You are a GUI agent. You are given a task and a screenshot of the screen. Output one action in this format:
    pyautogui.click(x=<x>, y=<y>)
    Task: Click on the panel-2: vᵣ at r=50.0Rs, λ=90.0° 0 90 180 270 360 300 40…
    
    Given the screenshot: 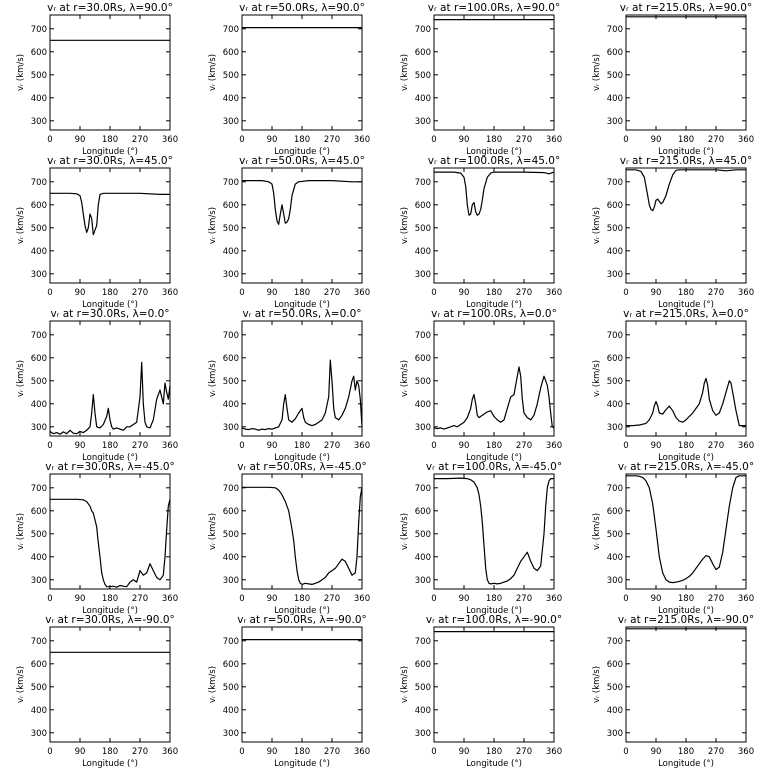 What is the action you would take?
    pyautogui.click(x=289, y=79)
    